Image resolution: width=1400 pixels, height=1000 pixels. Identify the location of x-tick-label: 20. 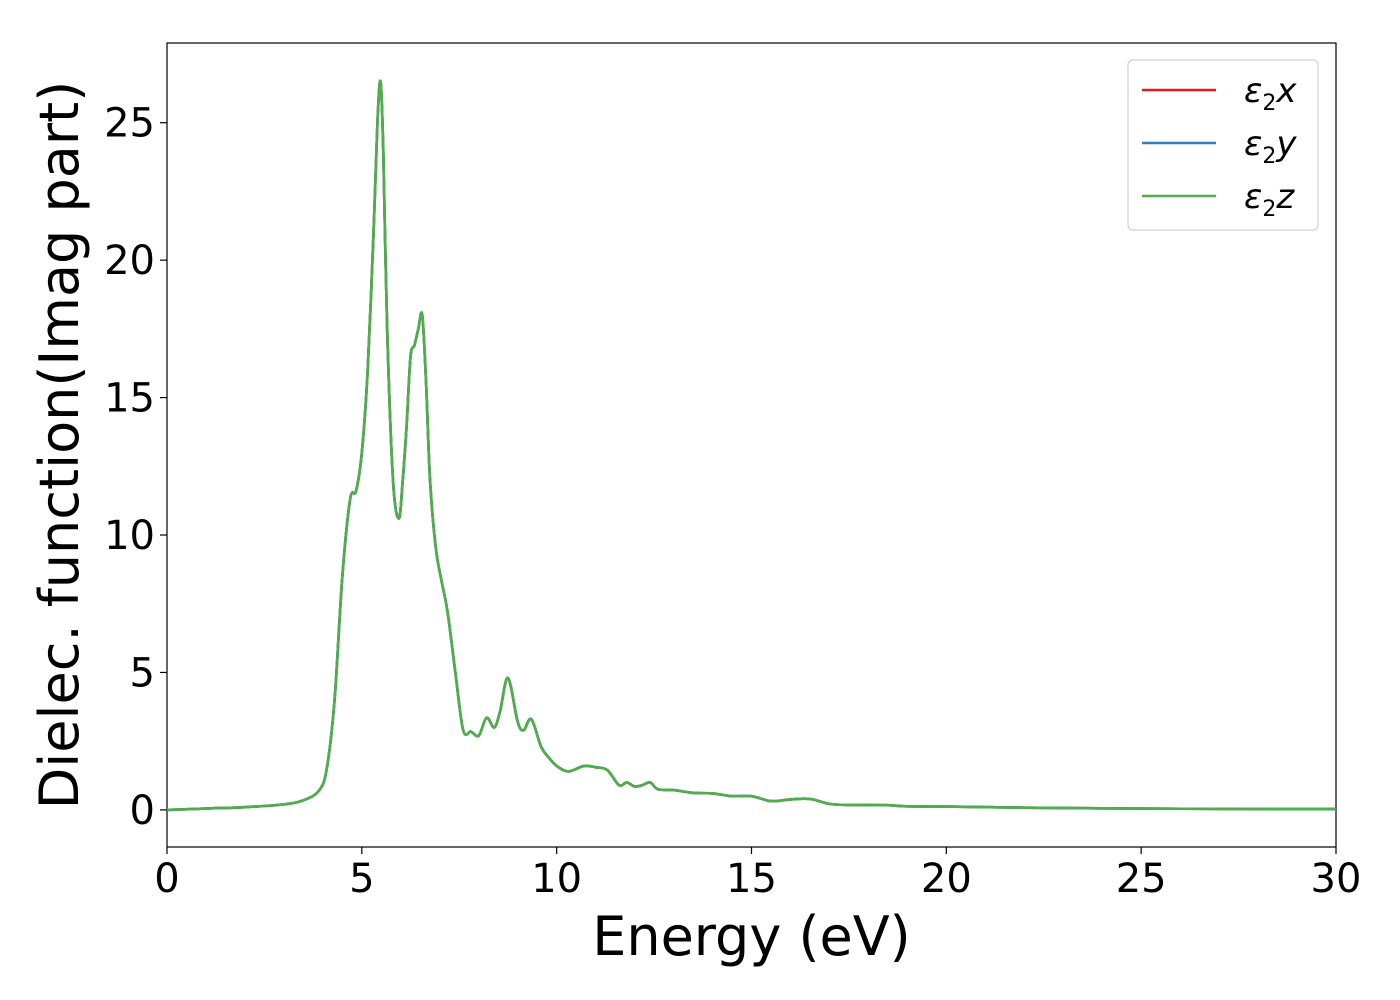
(946, 879).